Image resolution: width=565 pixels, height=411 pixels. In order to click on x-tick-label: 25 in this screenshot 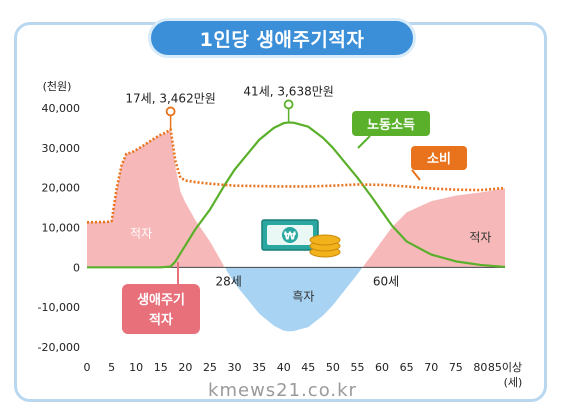, I will do `click(210, 367)`.